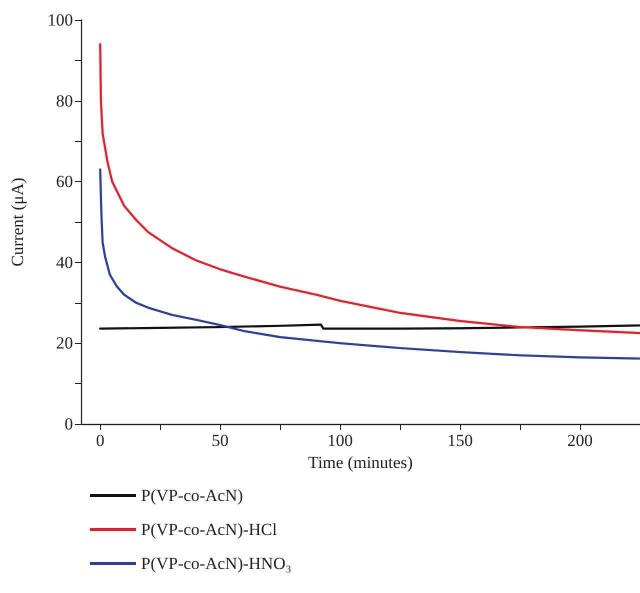 This screenshot has width=640, height=593. I want to click on x-tick-label: 0, so click(100, 440).